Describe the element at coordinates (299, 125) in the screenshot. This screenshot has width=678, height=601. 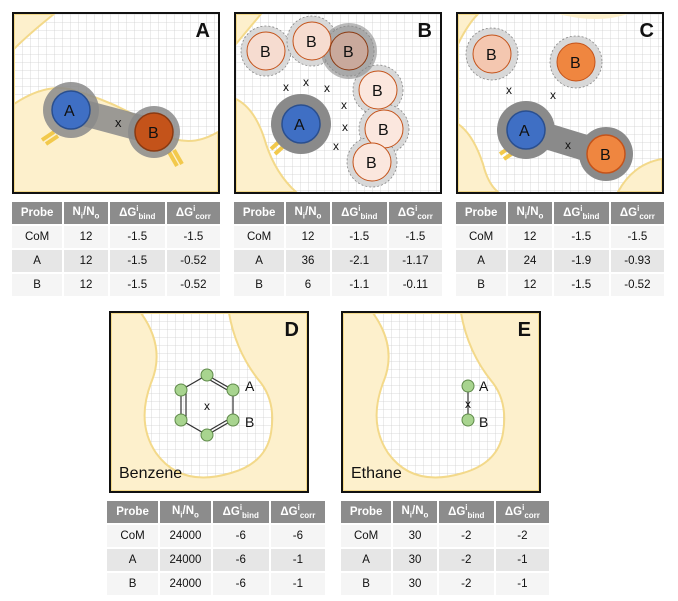
I see `atom-a-label-b: A` at that location.